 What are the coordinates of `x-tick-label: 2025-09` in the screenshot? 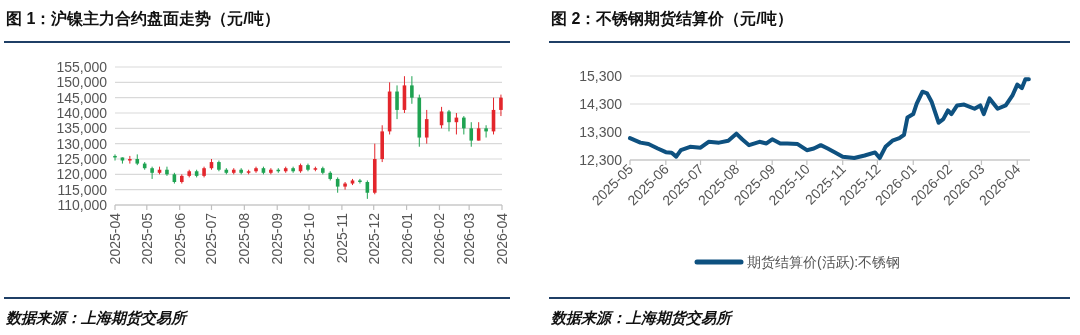 It's located at (277, 238).